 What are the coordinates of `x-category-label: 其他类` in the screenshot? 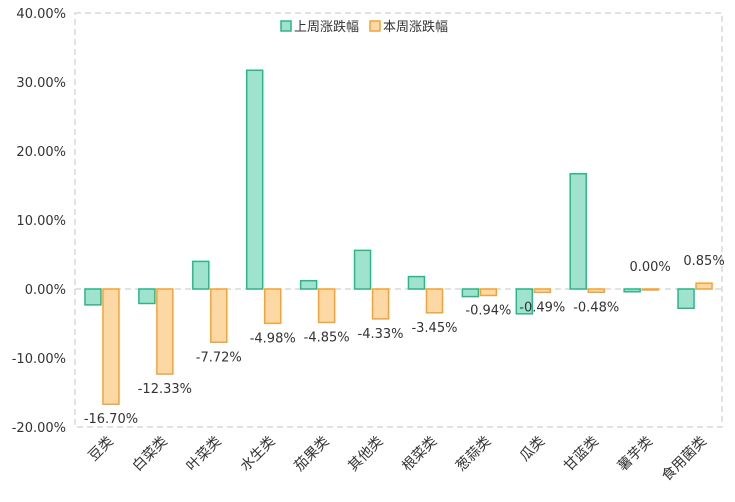 It's located at (365, 454).